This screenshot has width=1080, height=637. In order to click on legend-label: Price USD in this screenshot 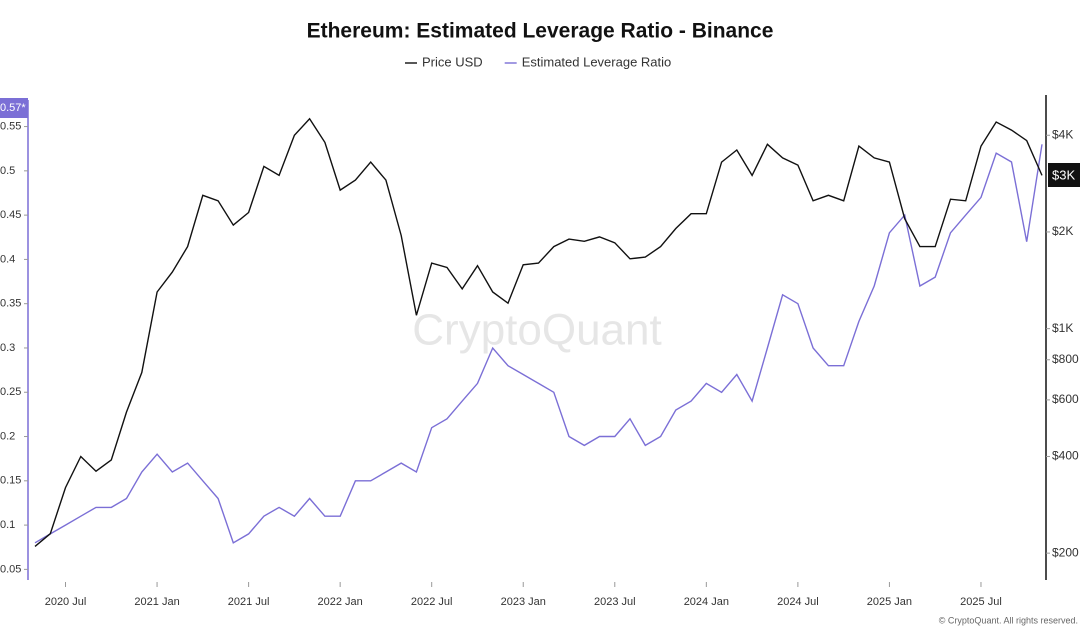, I will do `click(452, 61)`.